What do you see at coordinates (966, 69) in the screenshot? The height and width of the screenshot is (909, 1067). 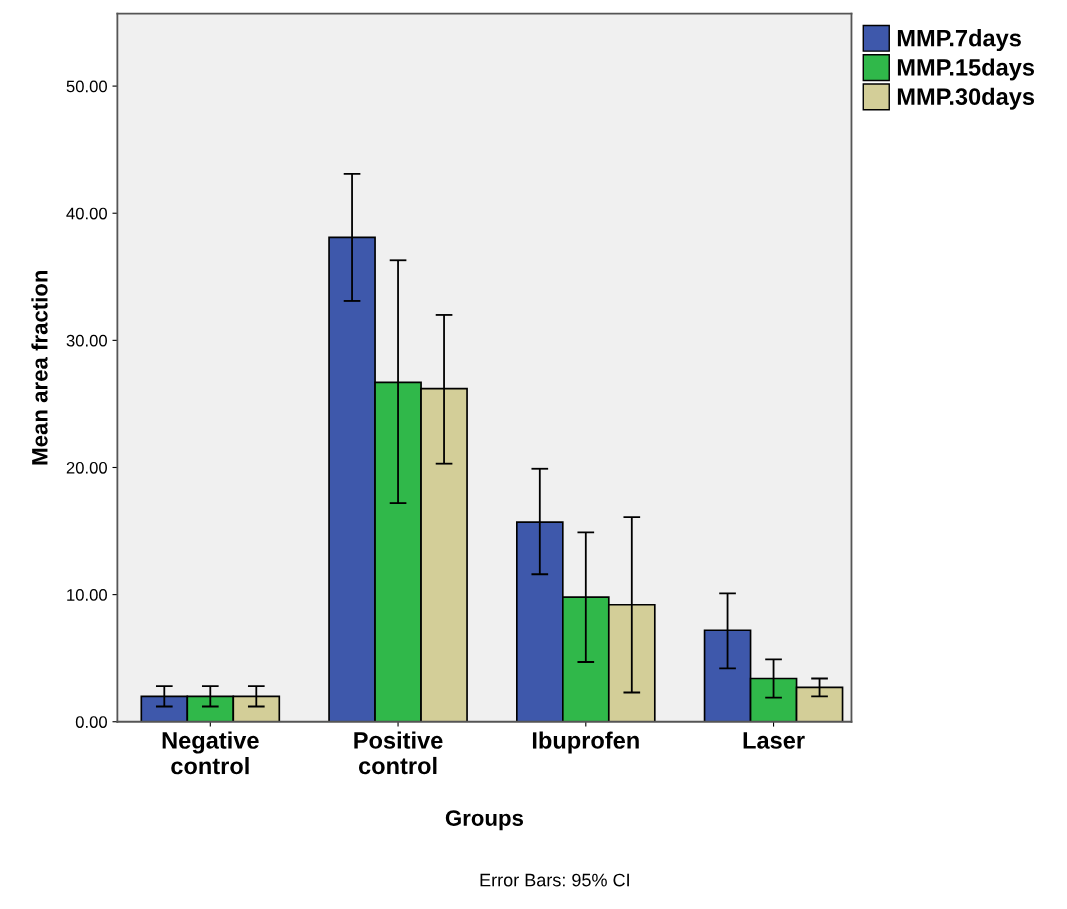 I see `legend-label: MMP.15days` at bounding box center [966, 69].